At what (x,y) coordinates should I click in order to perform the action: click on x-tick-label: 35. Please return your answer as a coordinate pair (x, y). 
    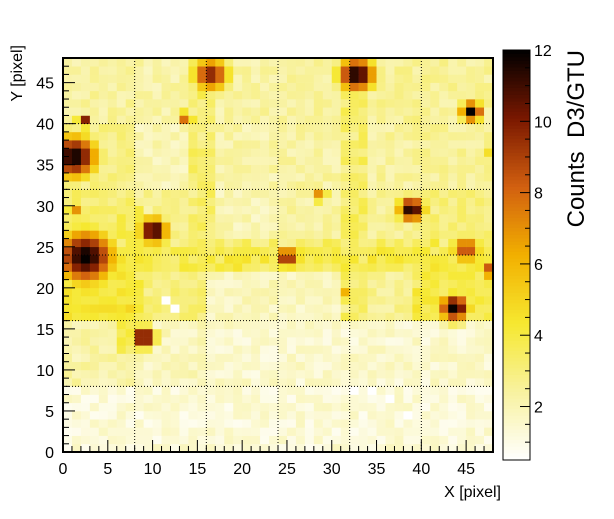
    Looking at the image, I should click on (377, 469).